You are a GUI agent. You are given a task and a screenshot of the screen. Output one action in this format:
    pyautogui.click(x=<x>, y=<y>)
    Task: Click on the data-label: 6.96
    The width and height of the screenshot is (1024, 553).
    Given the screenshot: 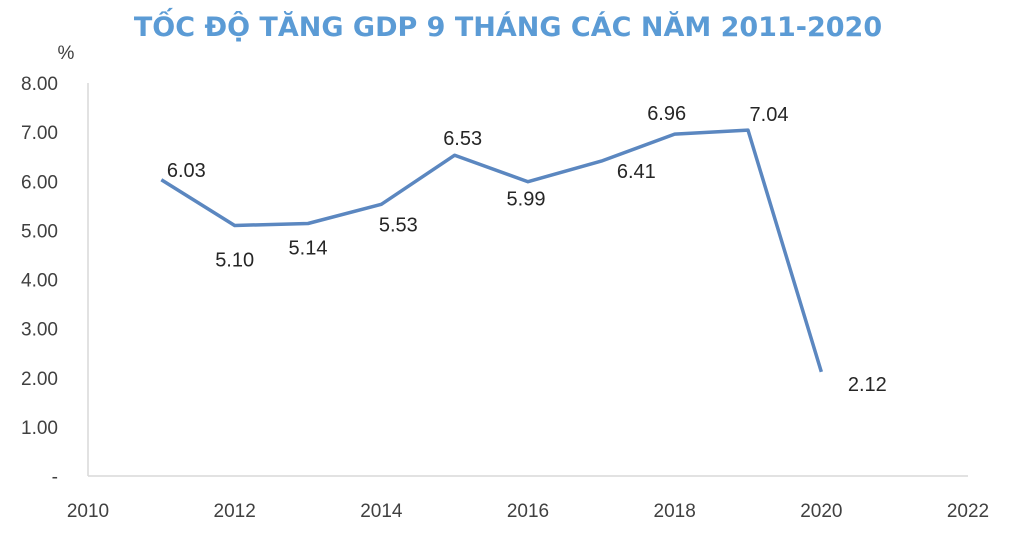 What is the action you would take?
    pyautogui.click(x=666, y=114)
    